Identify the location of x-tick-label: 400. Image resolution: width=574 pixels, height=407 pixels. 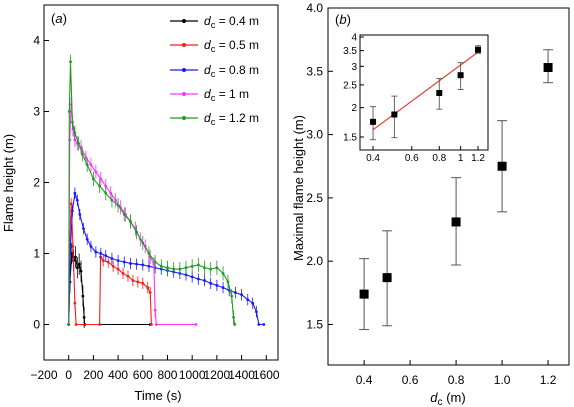
(118, 375).